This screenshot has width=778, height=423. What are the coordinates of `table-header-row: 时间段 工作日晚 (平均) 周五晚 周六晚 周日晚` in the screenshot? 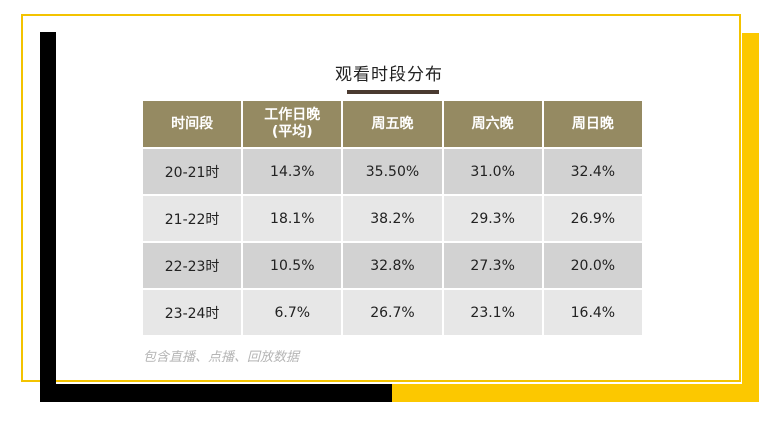 It's located at (392, 124).